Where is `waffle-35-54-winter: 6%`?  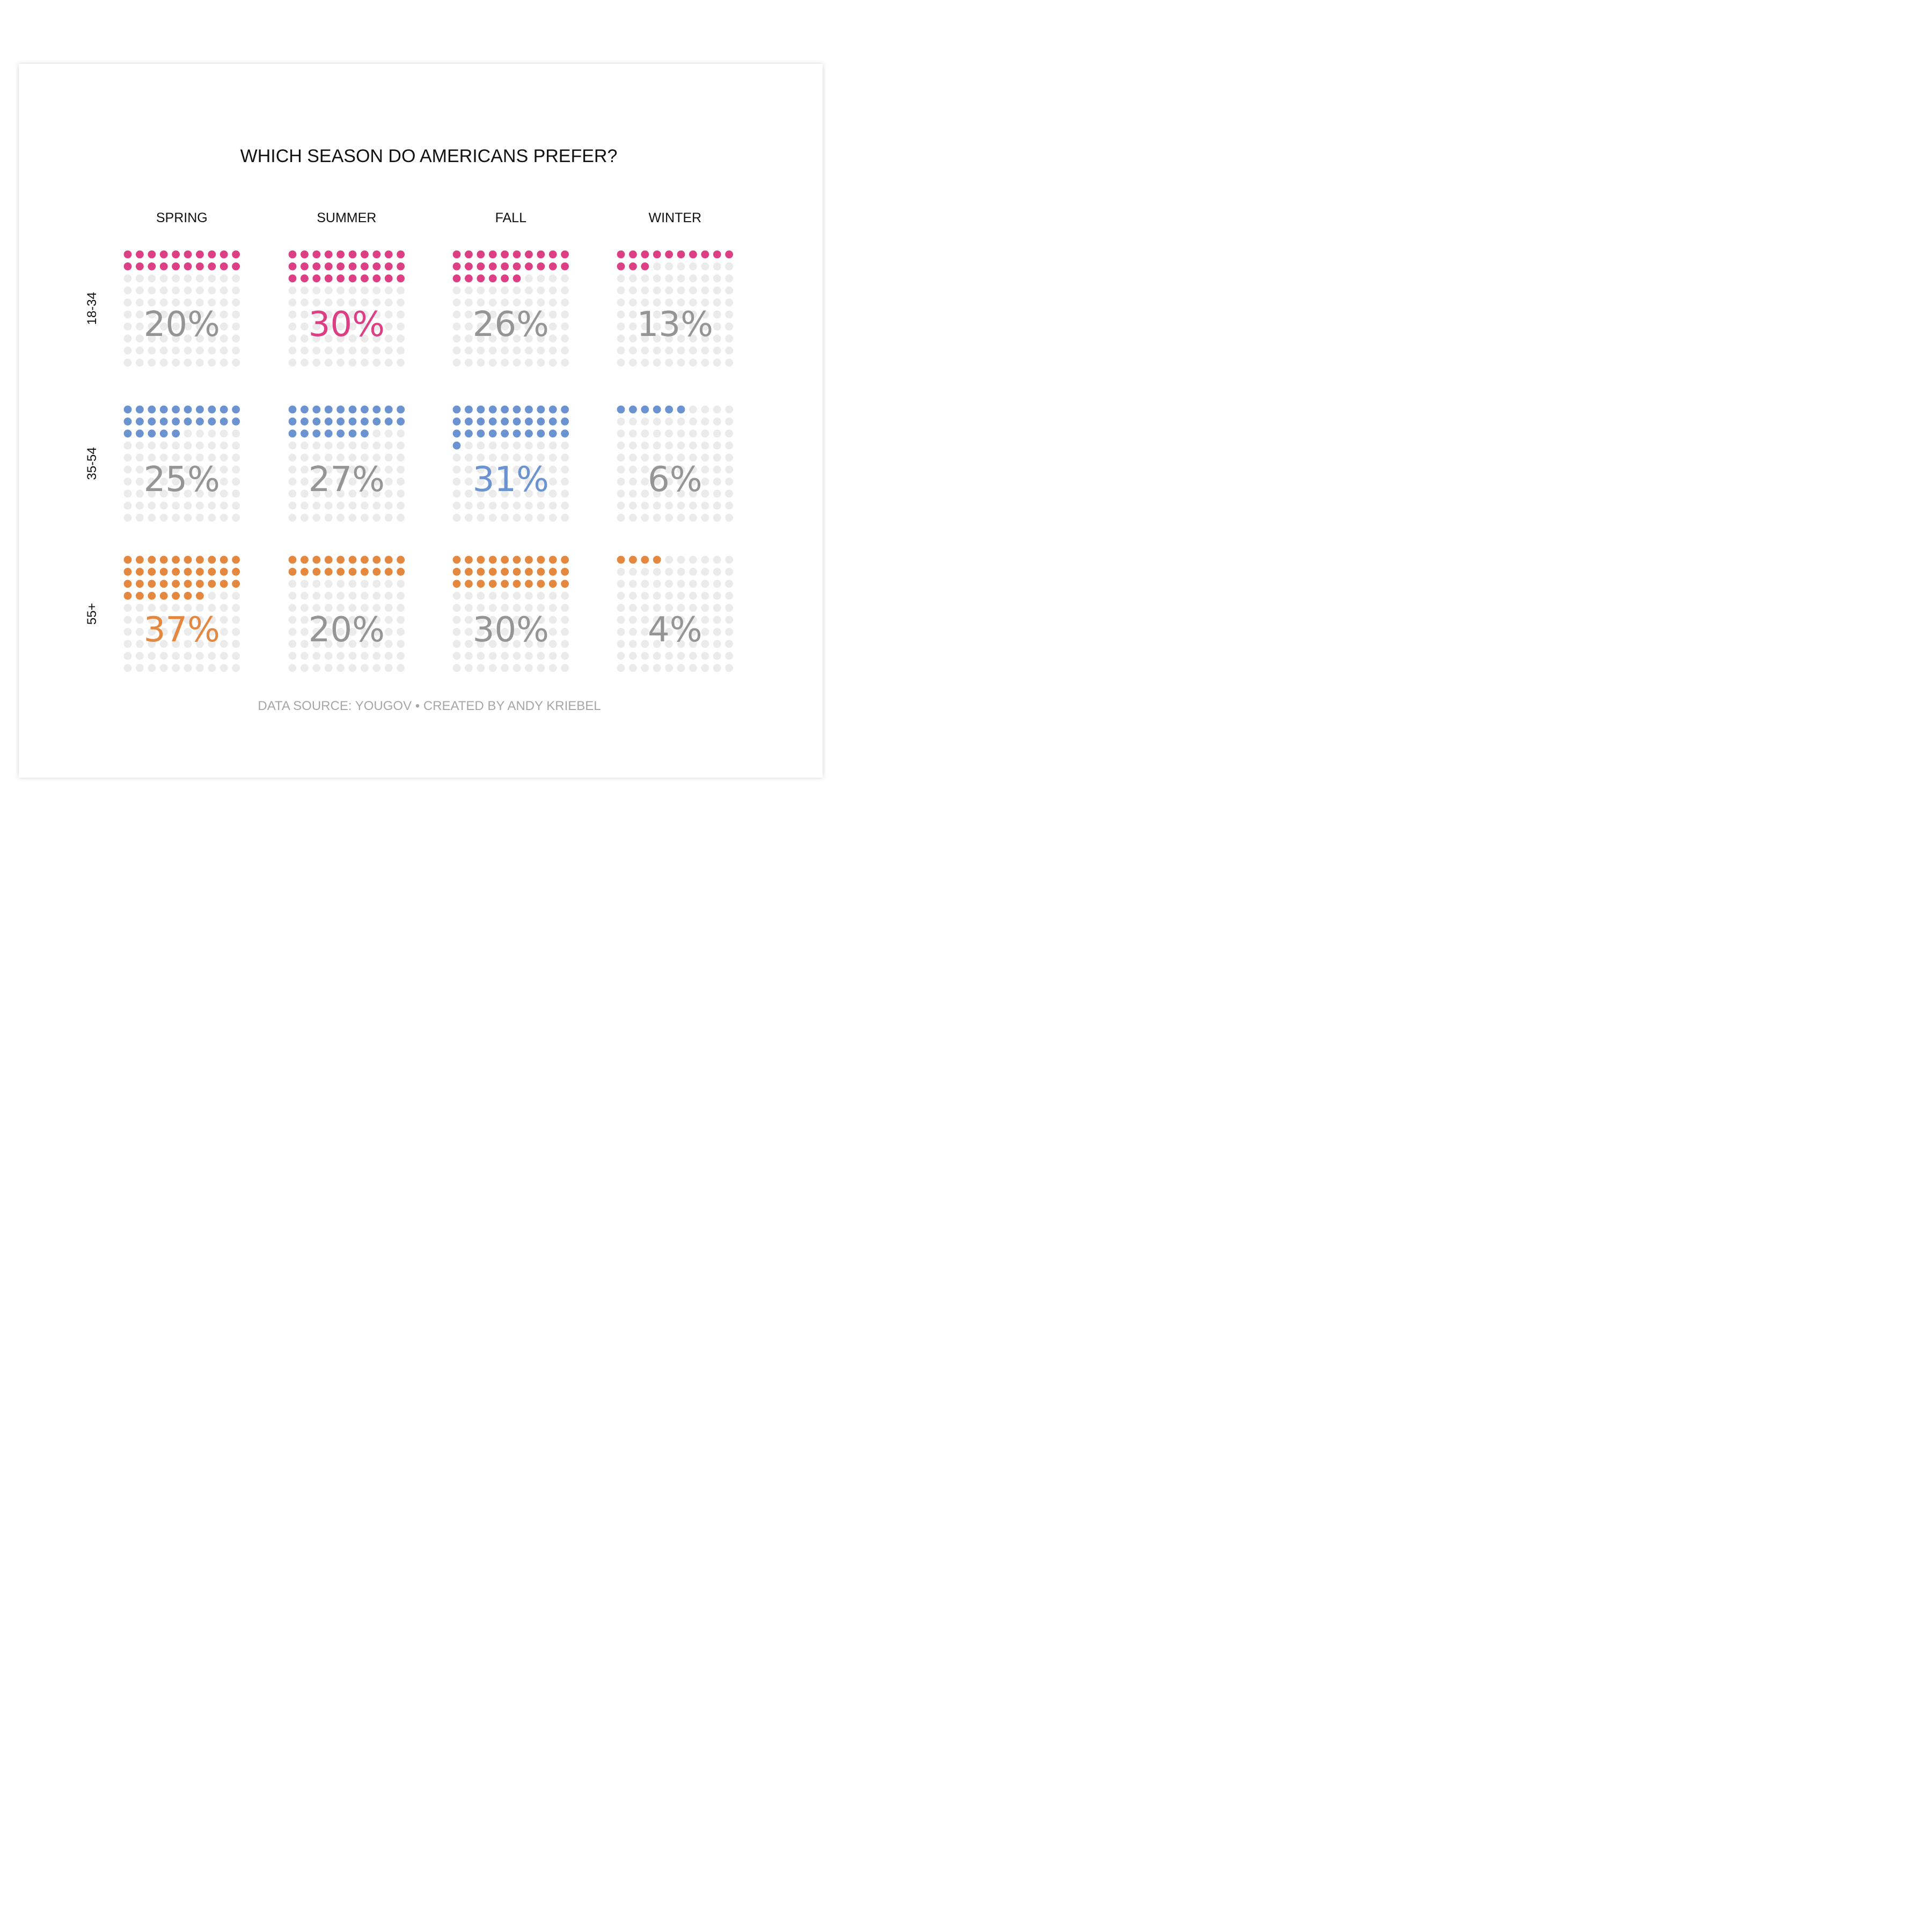 waffle-35-54-winter: 6% is located at coordinates (675, 463).